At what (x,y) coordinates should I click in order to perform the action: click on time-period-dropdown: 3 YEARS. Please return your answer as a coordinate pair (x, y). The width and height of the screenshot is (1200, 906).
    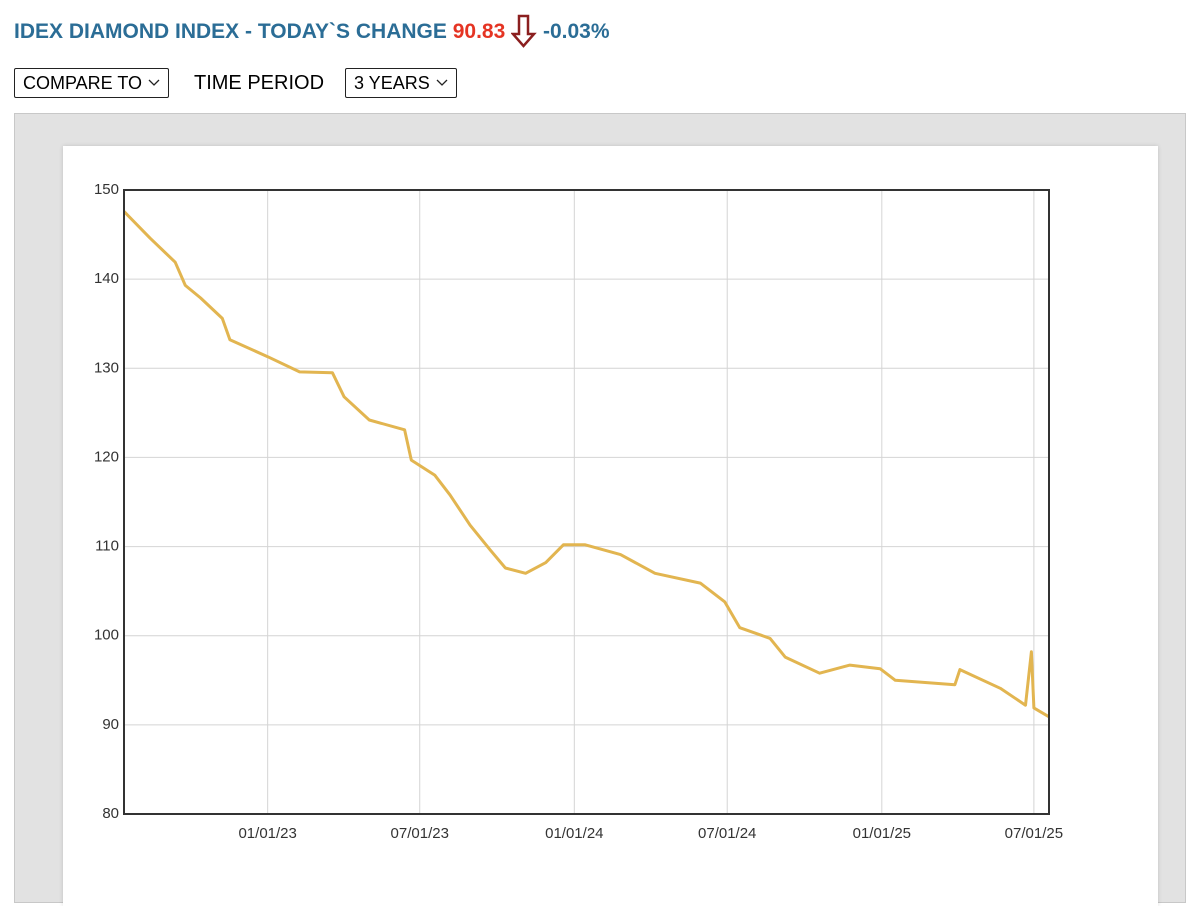
    Looking at the image, I should click on (401, 83).